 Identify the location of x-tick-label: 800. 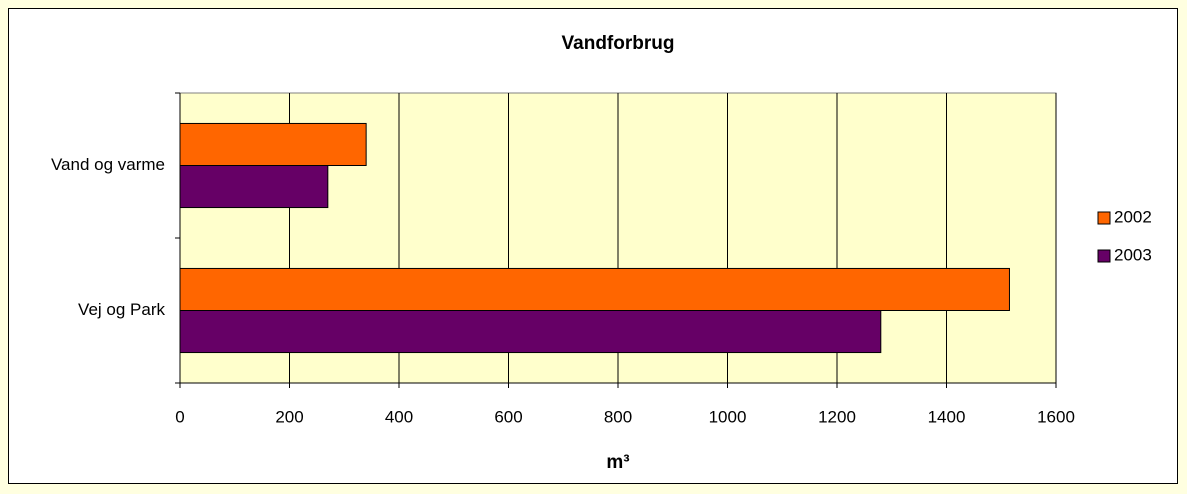
(618, 416).